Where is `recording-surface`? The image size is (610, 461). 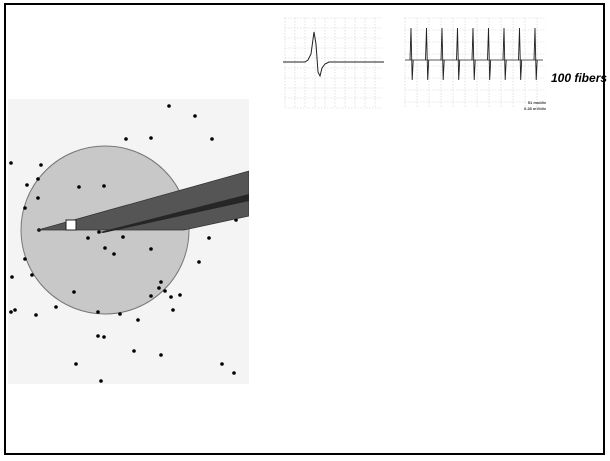
recording-surface is located at coordinates (71, 225).